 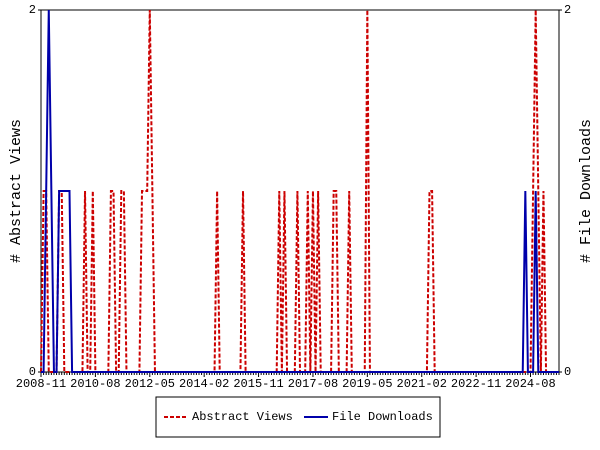 What do you see at coordinates (32, 372) in the screenshot?
I see `y-tick-label: 0` at bounding box center [32, 372].